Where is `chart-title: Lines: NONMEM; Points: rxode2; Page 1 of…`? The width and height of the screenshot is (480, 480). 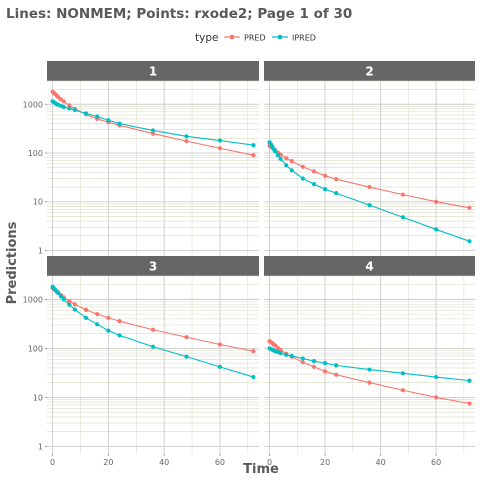 chart-title: Lines: NONMEM; Points: rxode2; Page 1 of… is located at coordinates (179, 14).